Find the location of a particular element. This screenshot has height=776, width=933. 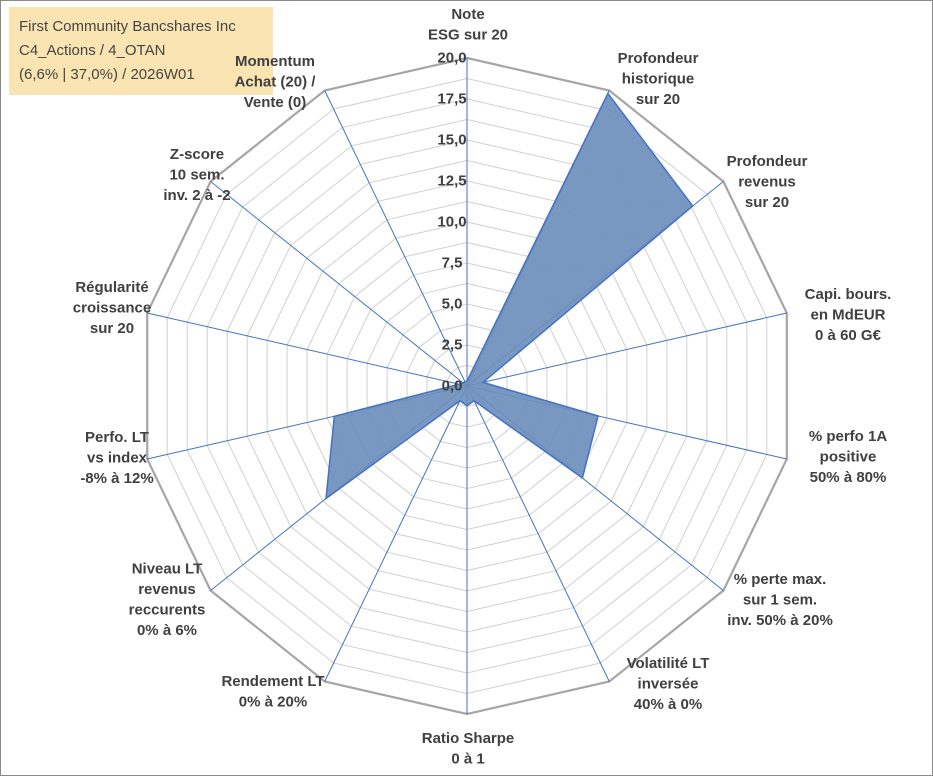

axis-category-label: Momentum Achat (20) / Vente (0) is located at coordinates (276, 82).